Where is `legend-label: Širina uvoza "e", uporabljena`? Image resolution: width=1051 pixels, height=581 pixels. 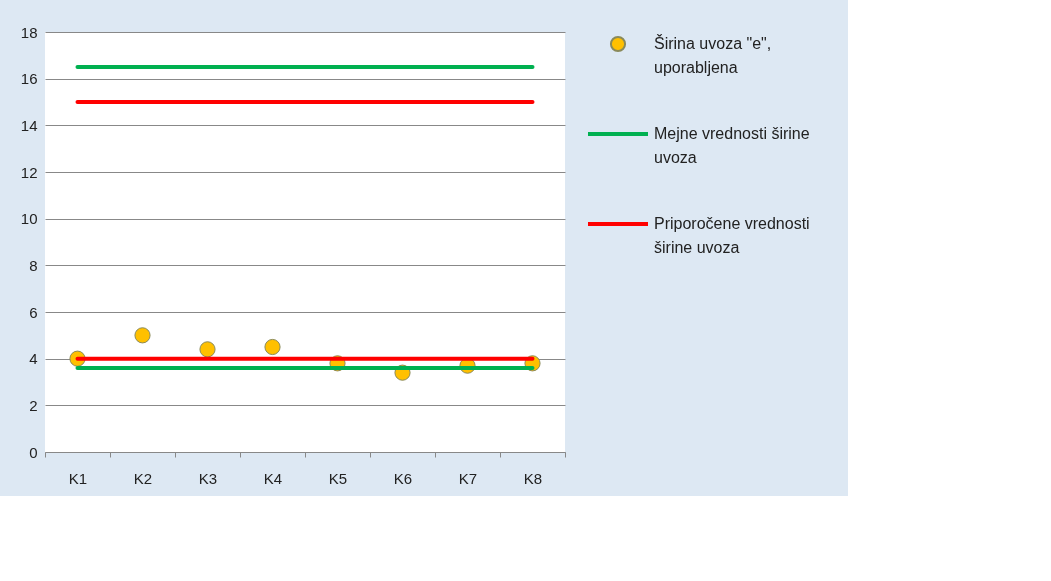
legend-label: Širina uvoza "e", uporabljena is located at coordinates (713, 55).